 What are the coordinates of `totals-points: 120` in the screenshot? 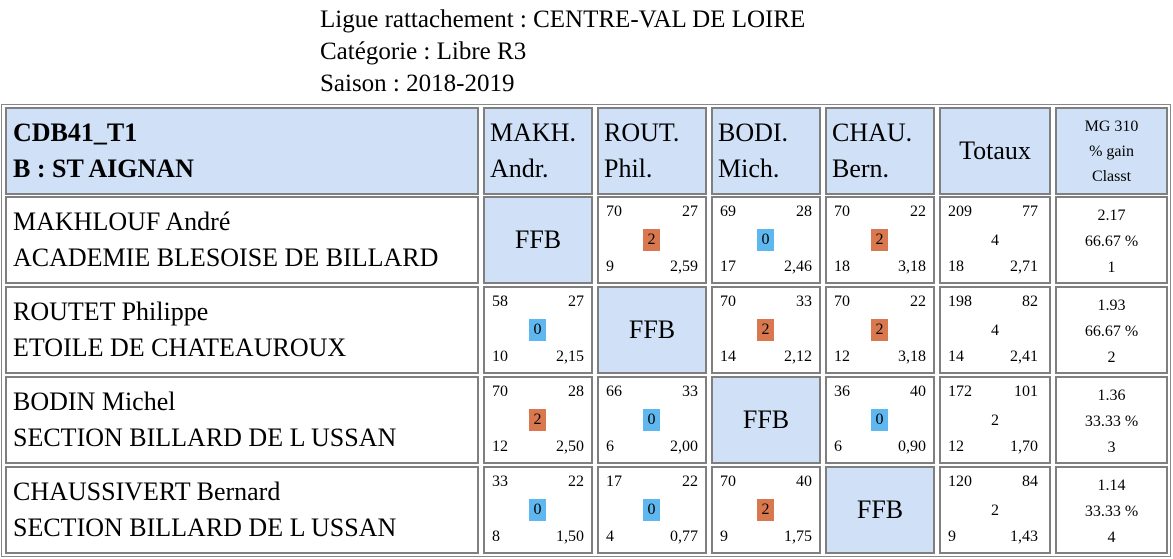 It's located at (960, 481).